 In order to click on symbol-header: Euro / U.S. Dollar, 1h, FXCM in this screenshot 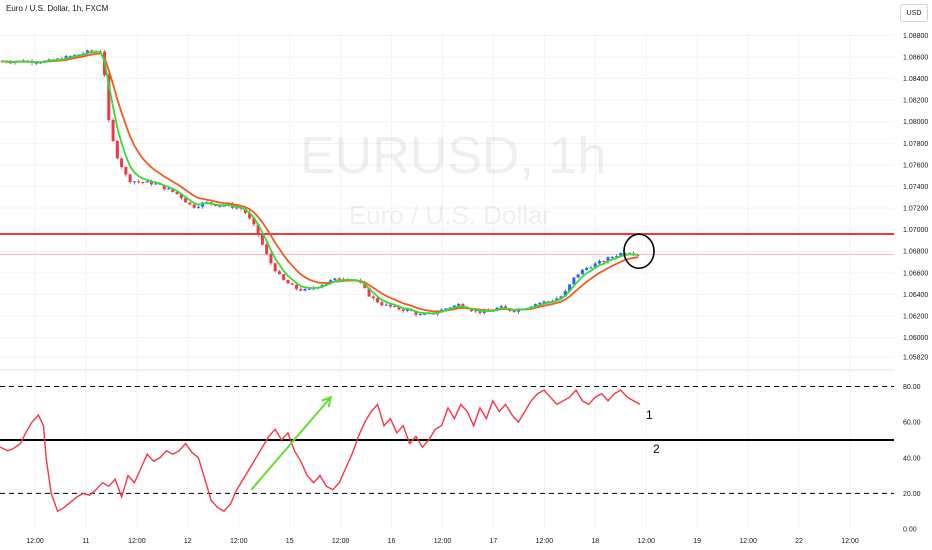, I will do `click(57, 8)`.